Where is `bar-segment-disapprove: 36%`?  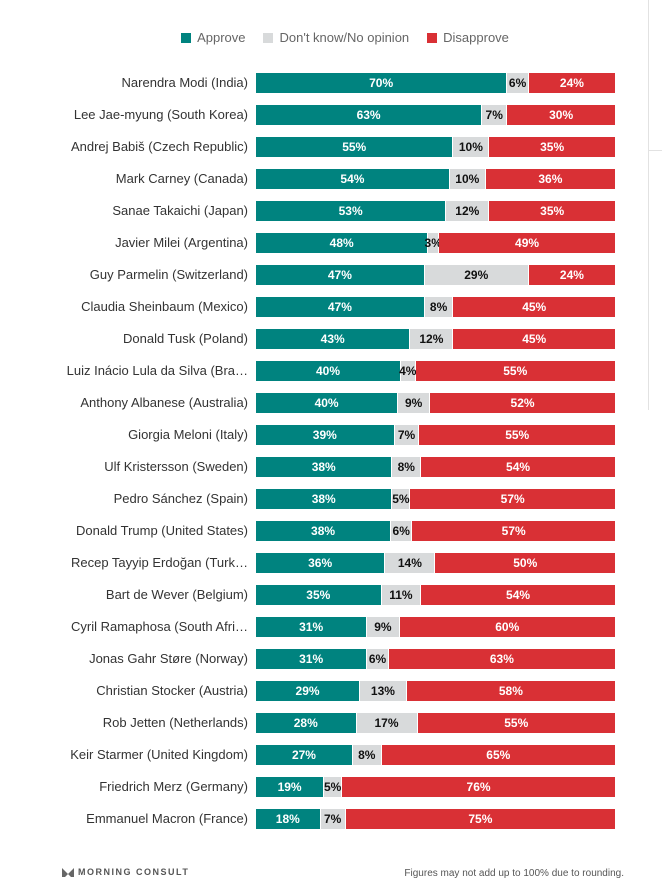
bar-segment-disapprove: 36% is located at coordinates (550, 179).